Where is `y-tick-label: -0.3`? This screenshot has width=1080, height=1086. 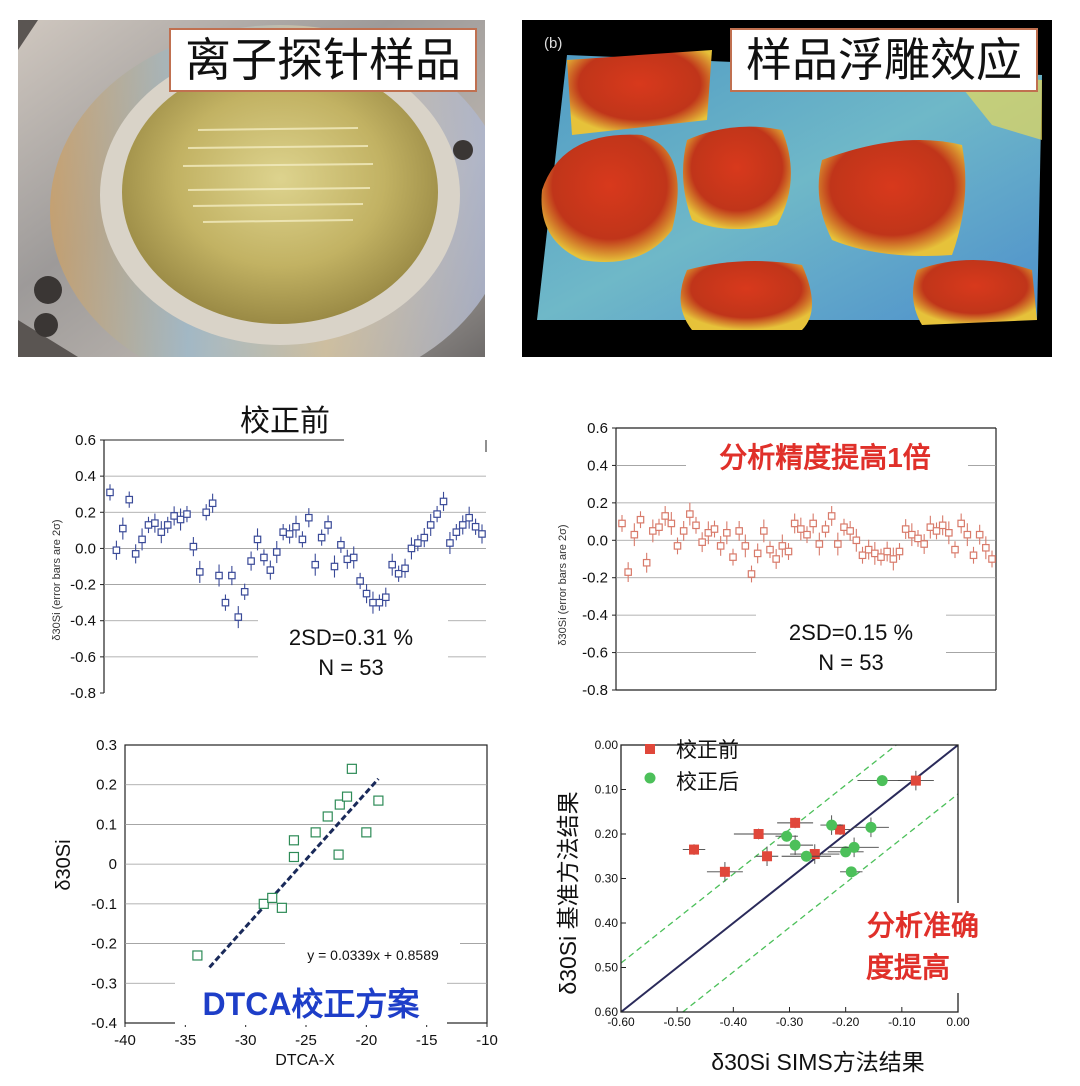 y-tick-label: -0.3 is located at coordinates (104, 983).